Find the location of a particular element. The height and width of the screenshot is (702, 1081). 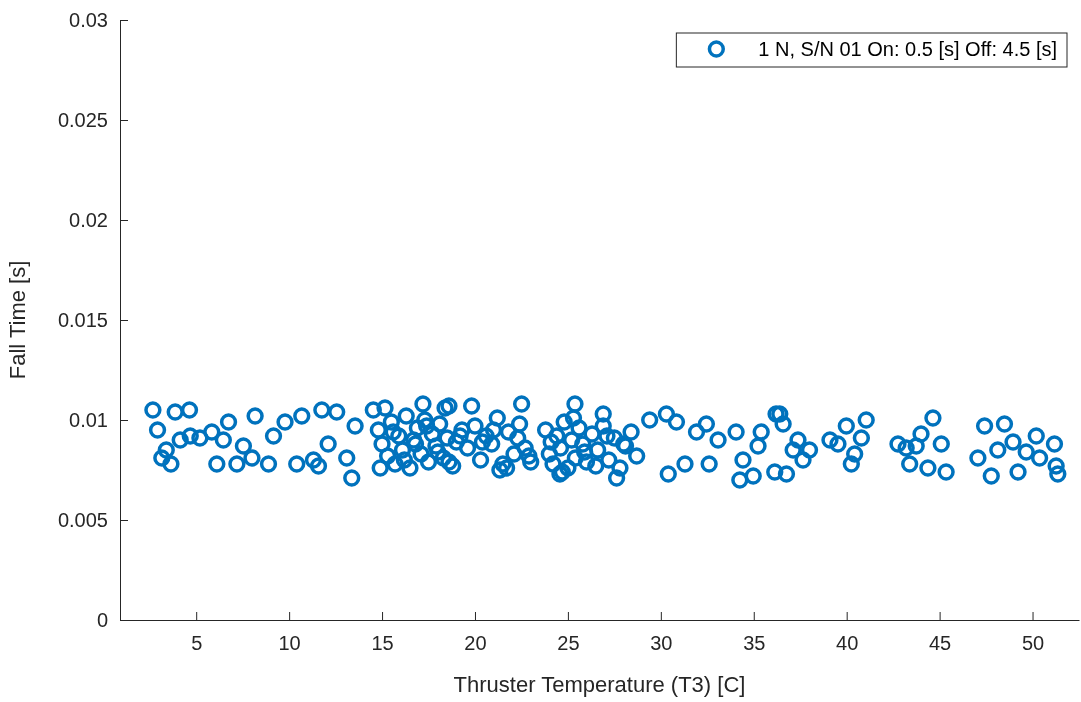

x-tick-label: 50 is located at coordinates (1033, 643).